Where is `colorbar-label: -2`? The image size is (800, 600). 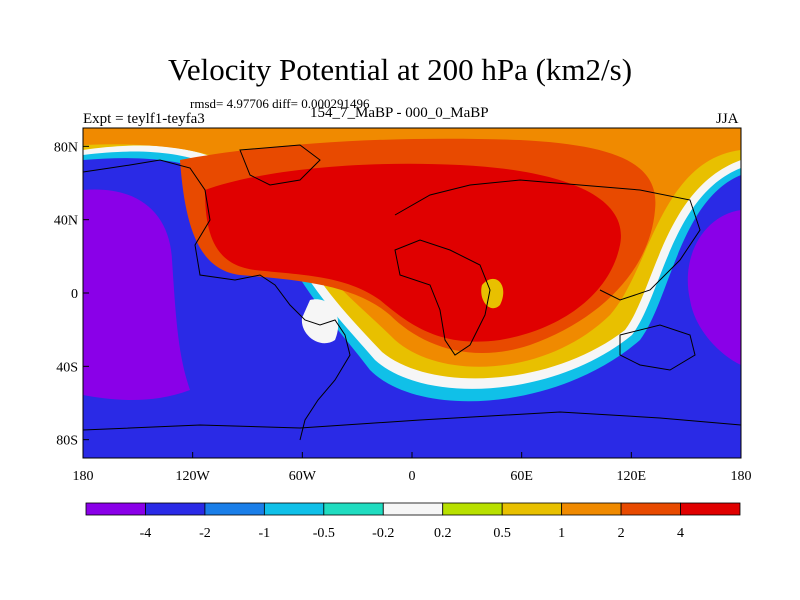 colorbar-label: -2 is located at coordinates (205, 533).